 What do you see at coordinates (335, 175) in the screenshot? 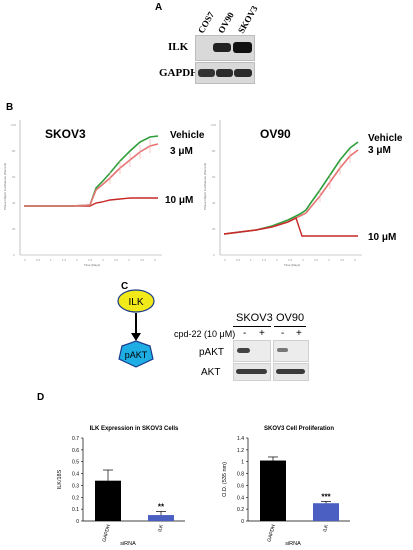
I see `error-bars` at bounding box center [335, 175].